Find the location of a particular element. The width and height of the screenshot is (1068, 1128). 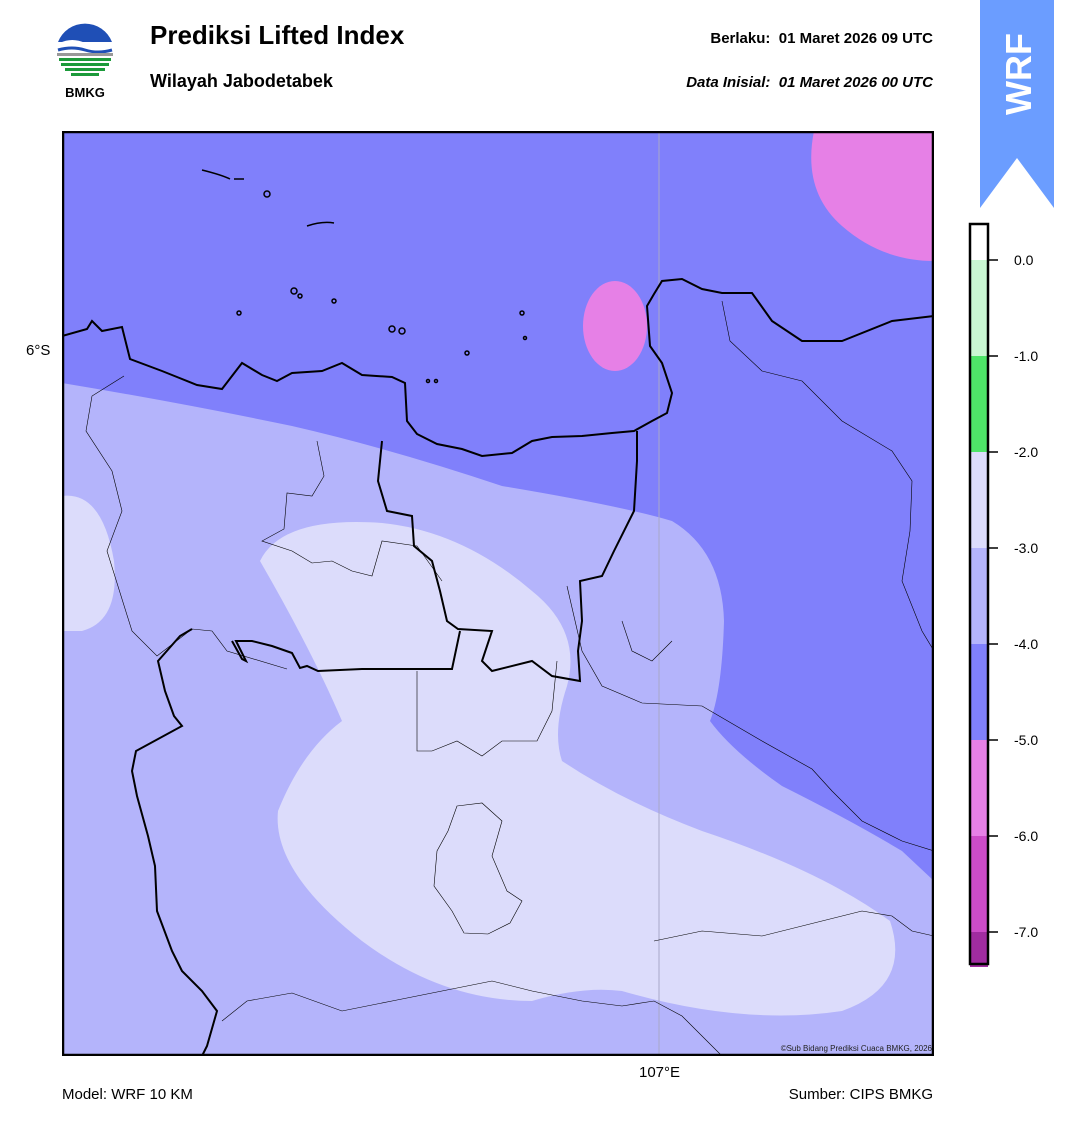

province-border-west is located at coordinates (174, 842).